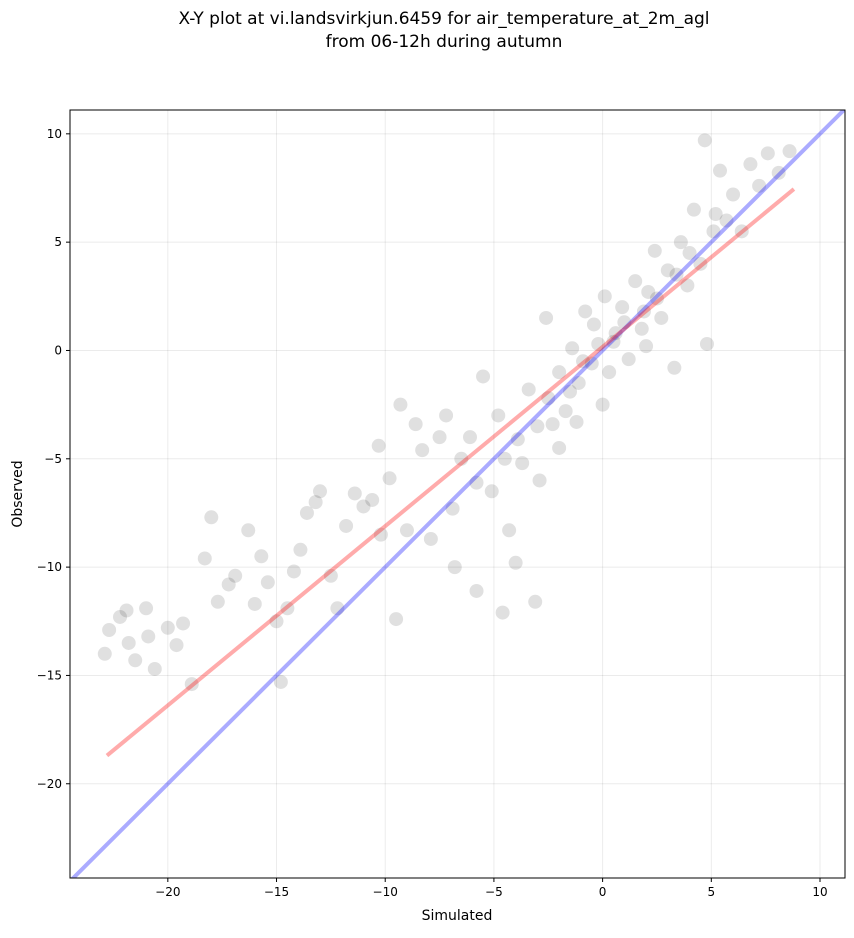 The height and width of the screenshot is (938, 854). Describe the element at coordinates (54, 134) in the screenshot. I see `y-tick-label: 10` at that location.